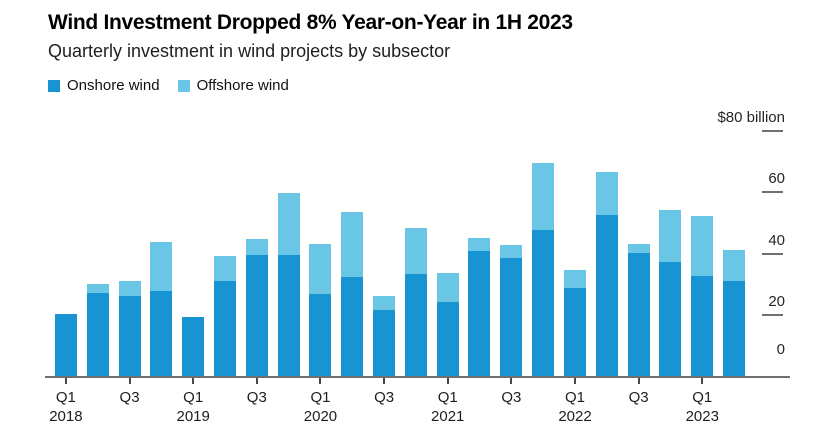 This screenshot has width=836, height=447. I want to click on y-tick-label: 0, so click(780, 349).